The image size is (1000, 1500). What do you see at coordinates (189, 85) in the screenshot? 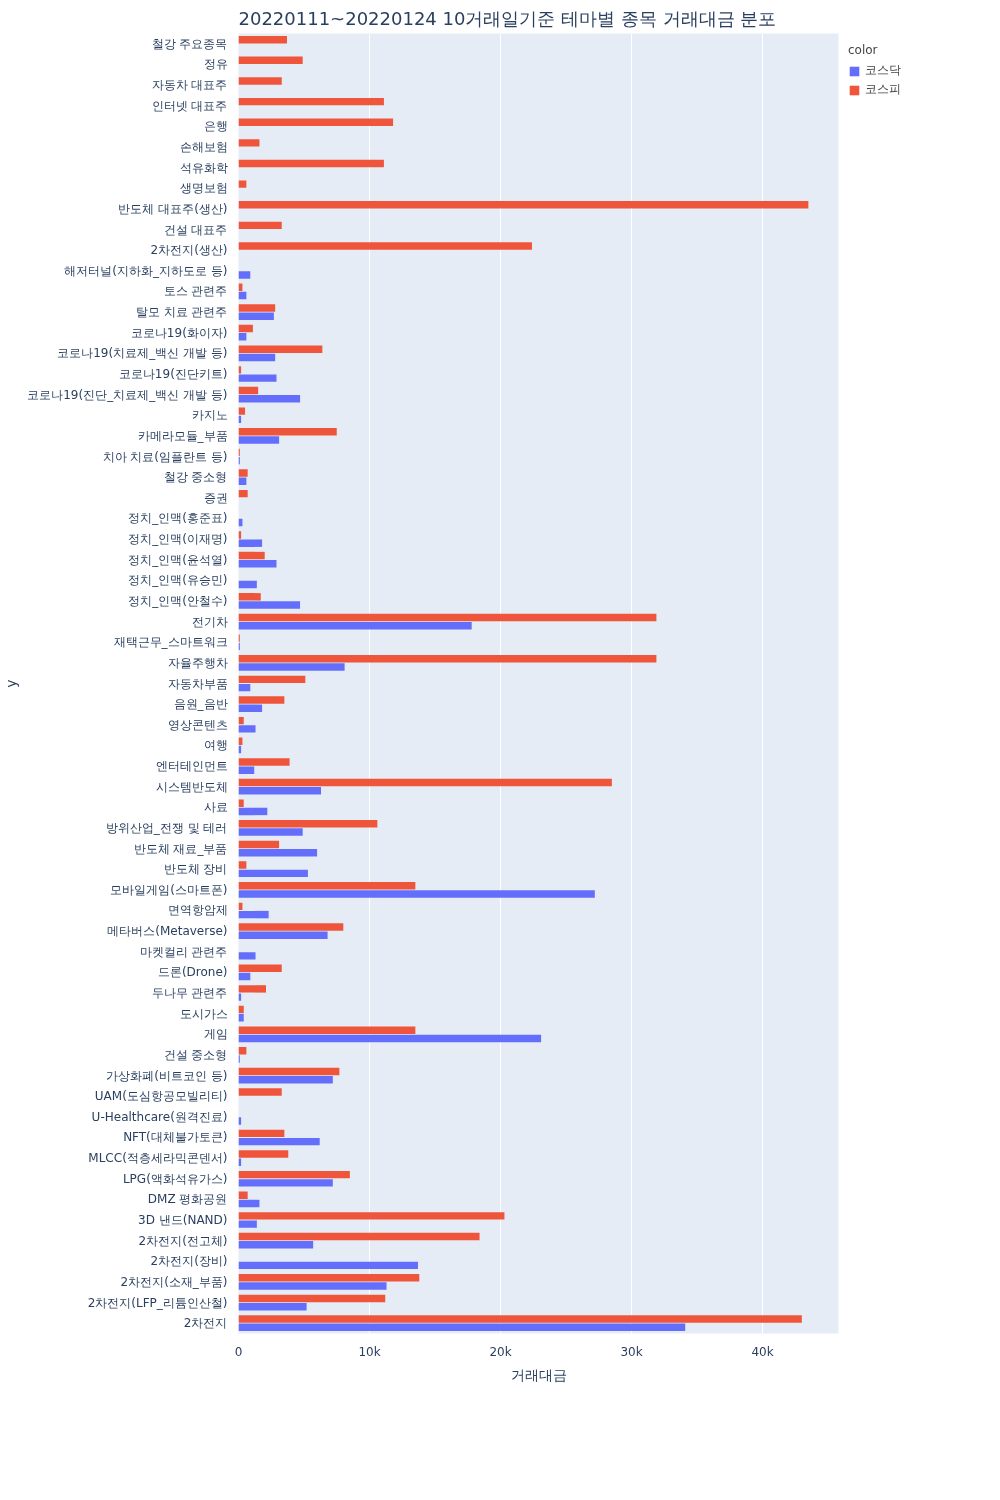
I see `y-tick-label: 자동차 대표주` at bounding box center [189, 85].